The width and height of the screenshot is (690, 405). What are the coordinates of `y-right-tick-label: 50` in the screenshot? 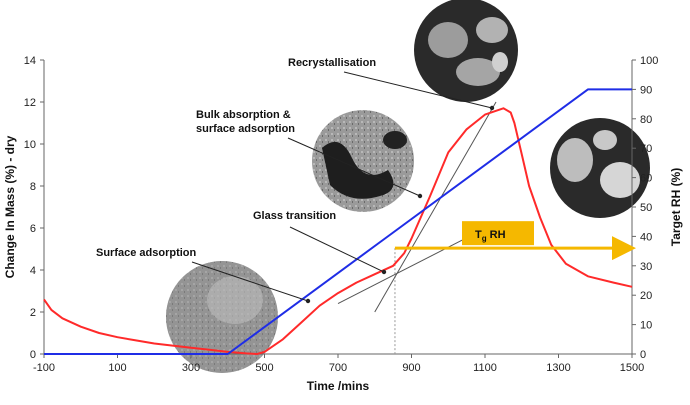 It's located at (646, 208).